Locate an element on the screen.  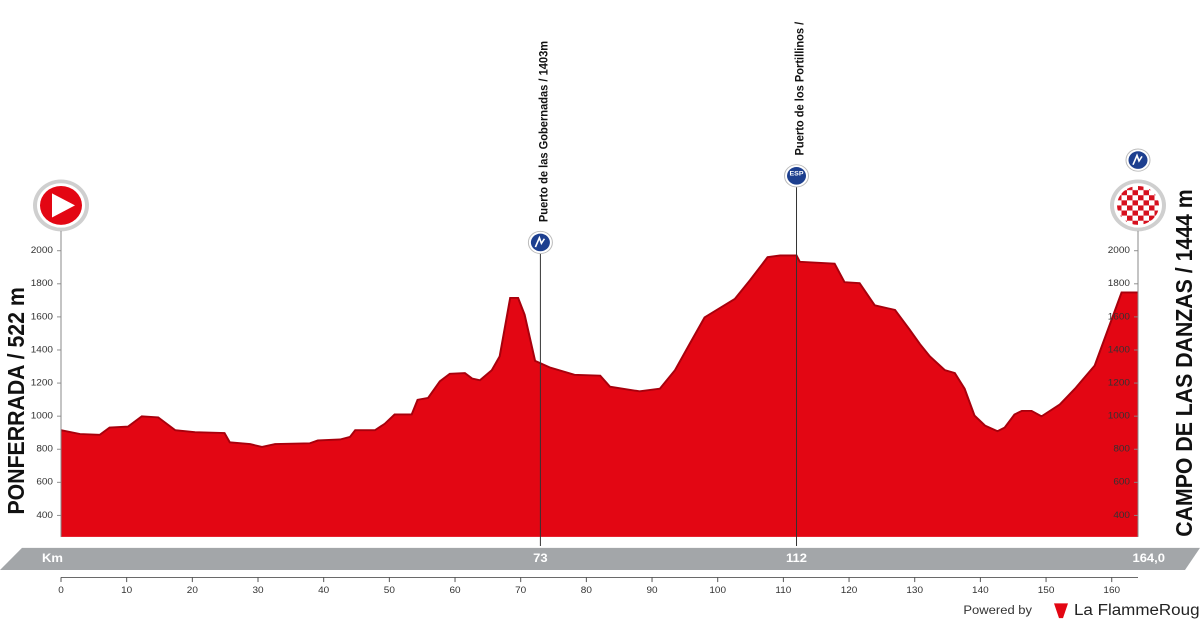
y-tick-label-right: 1200 is located at coordinates (1119, 383).